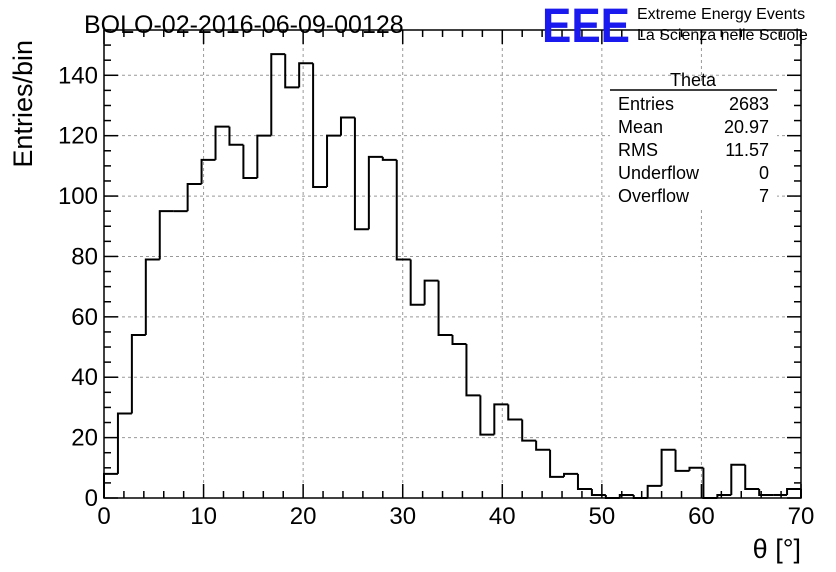  I want to click on stats-value: 11.57, so click(747, 150).